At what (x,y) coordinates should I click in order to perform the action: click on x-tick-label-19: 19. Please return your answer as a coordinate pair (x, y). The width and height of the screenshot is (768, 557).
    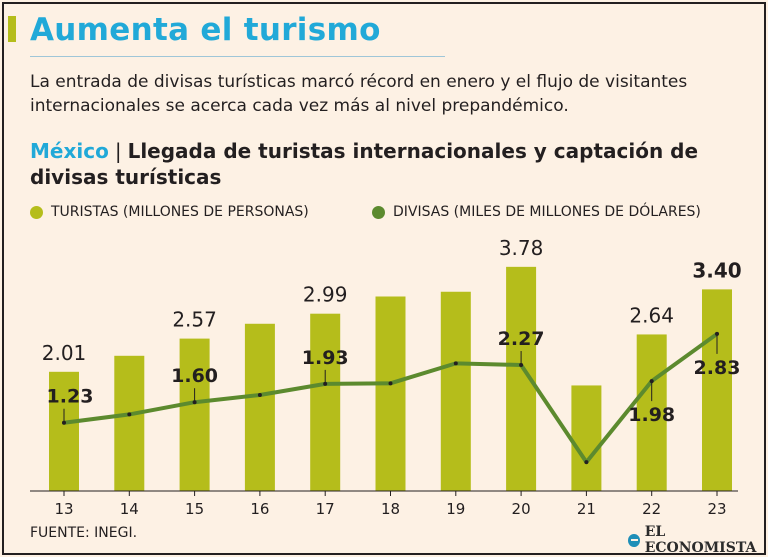
    Looking at the image, I should click on (455, 509).